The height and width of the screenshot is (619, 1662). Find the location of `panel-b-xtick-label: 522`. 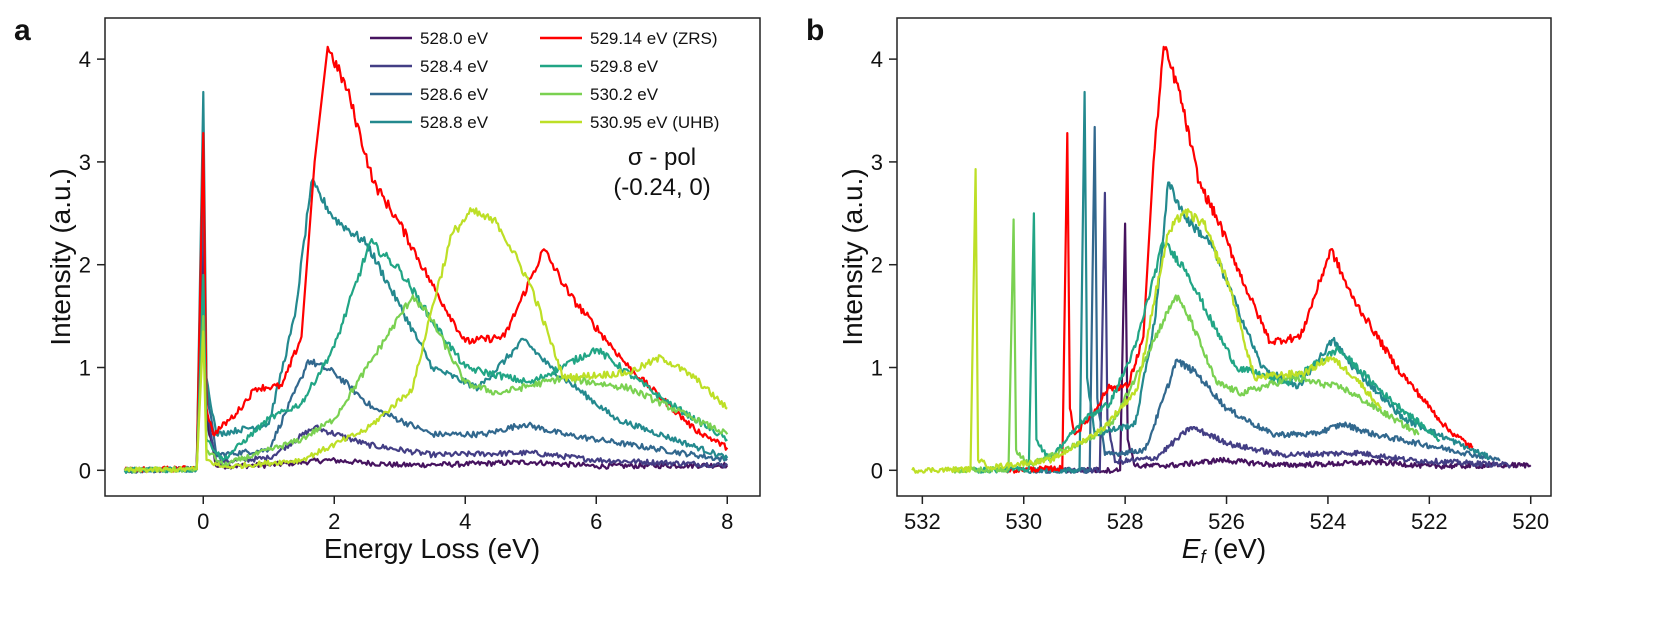

panel-b-xtick-label: 522 is located at coordinates (1429, 521).